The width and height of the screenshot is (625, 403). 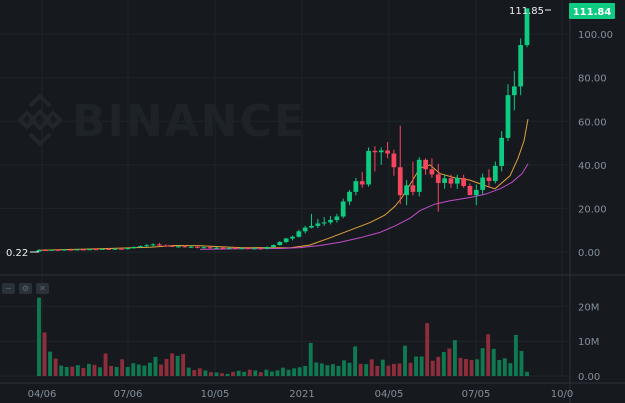 I want to click on high-label: 111.85, so click(x=526, y=11).